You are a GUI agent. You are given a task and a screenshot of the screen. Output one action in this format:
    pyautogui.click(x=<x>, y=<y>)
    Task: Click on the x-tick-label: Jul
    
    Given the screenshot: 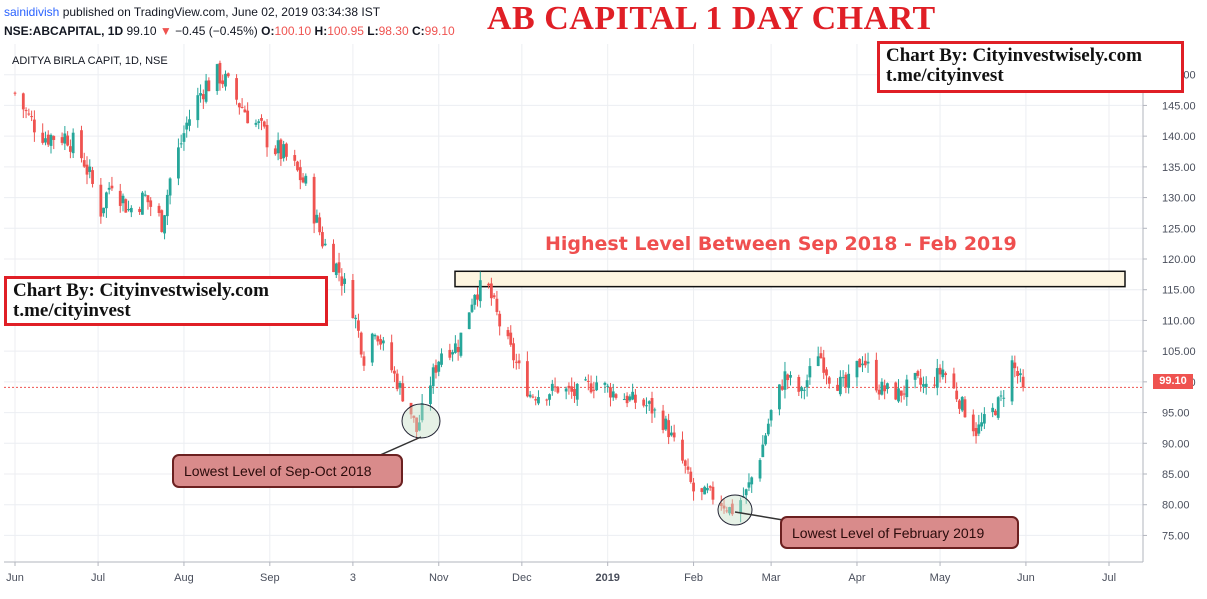 What is the action you would take?
    pyautogui.click(x=98, y=578)
    